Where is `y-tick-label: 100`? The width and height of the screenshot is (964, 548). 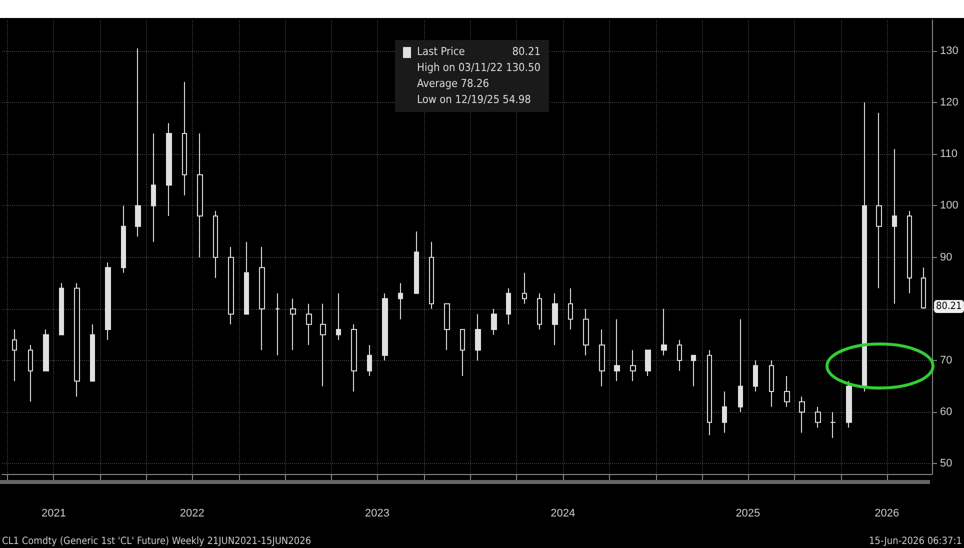
y-tick-label: 100 is located at coordinates (949, 206).